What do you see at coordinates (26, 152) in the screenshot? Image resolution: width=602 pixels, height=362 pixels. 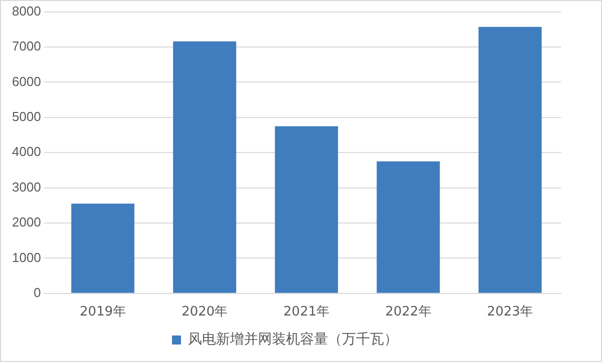 I see `y-tick-label: 4000` at bounding box center [26, 152].